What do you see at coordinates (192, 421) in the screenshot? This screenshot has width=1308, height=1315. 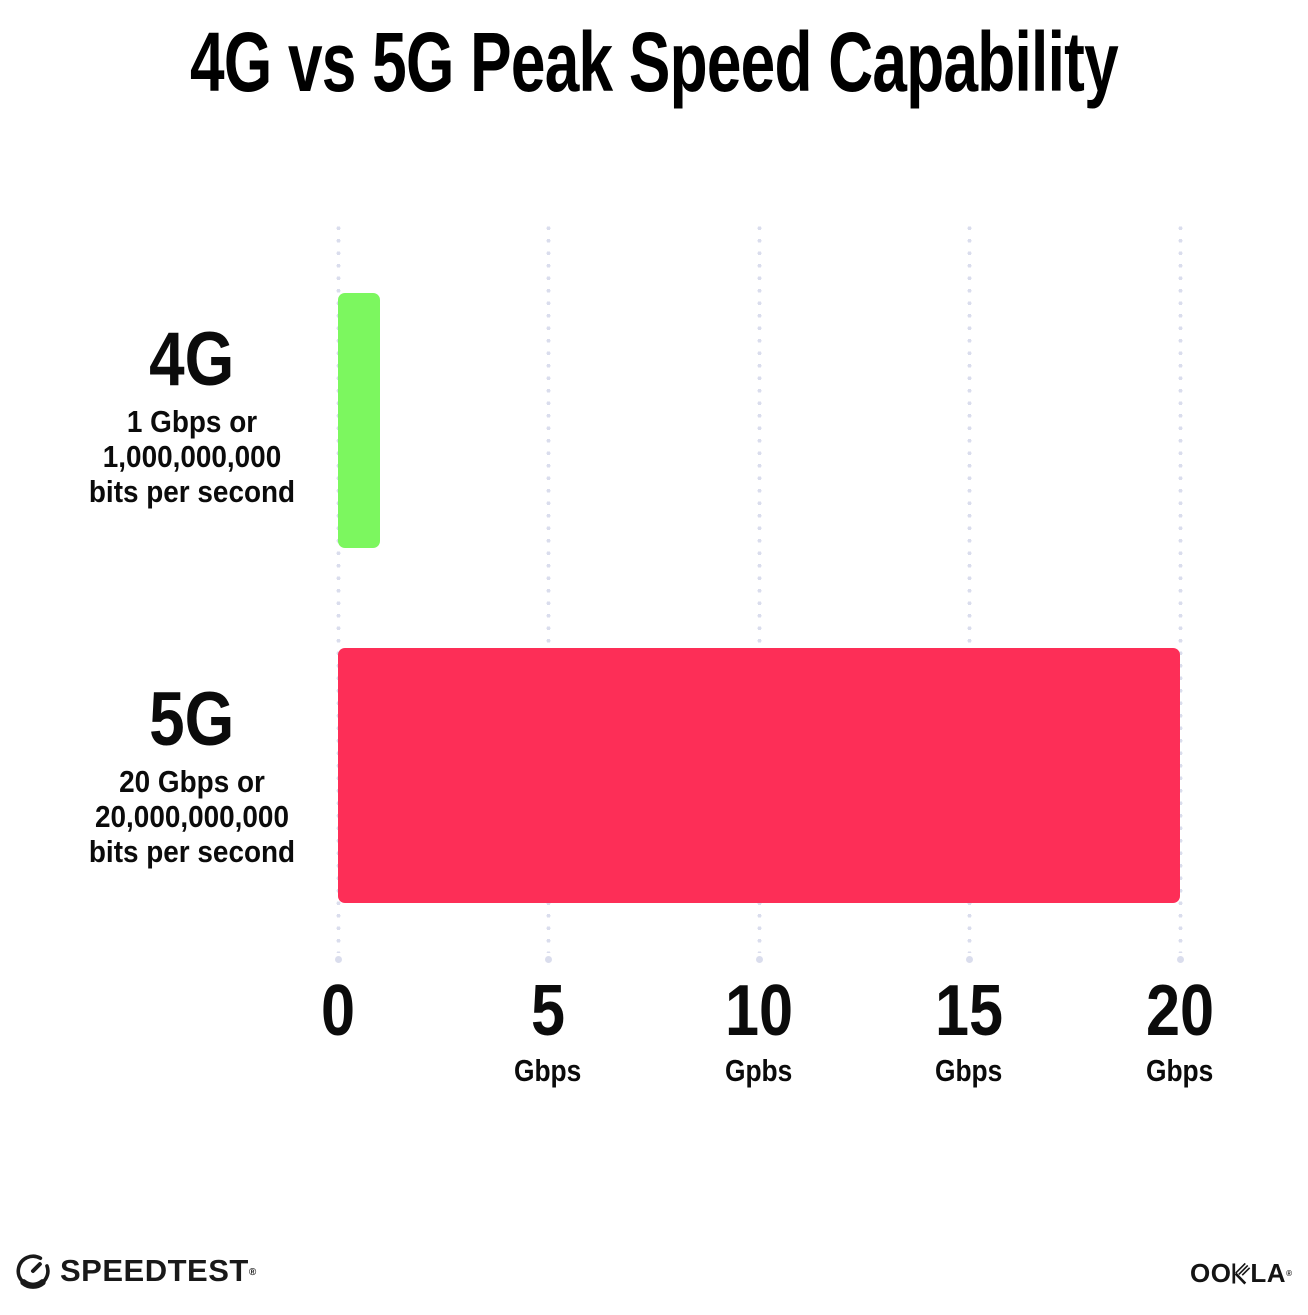 I see `row-label-4g-line1: 1 Gbps or` at bounding box center [192, 421].